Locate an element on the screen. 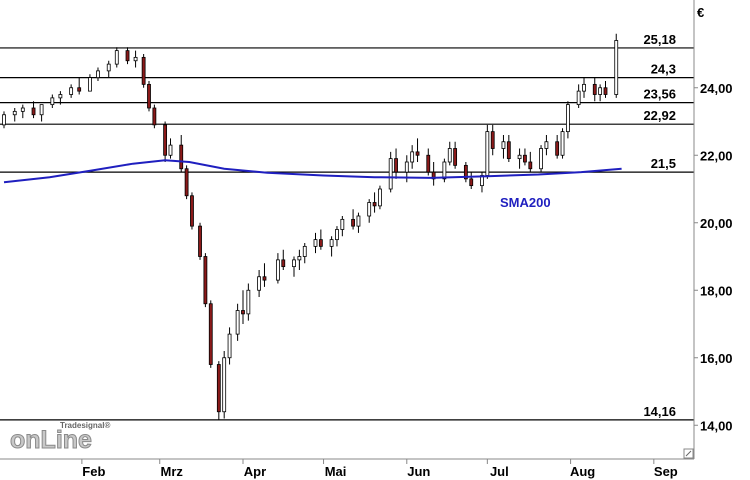  logo-big-text: onLine is located at coordinates (51, 440).